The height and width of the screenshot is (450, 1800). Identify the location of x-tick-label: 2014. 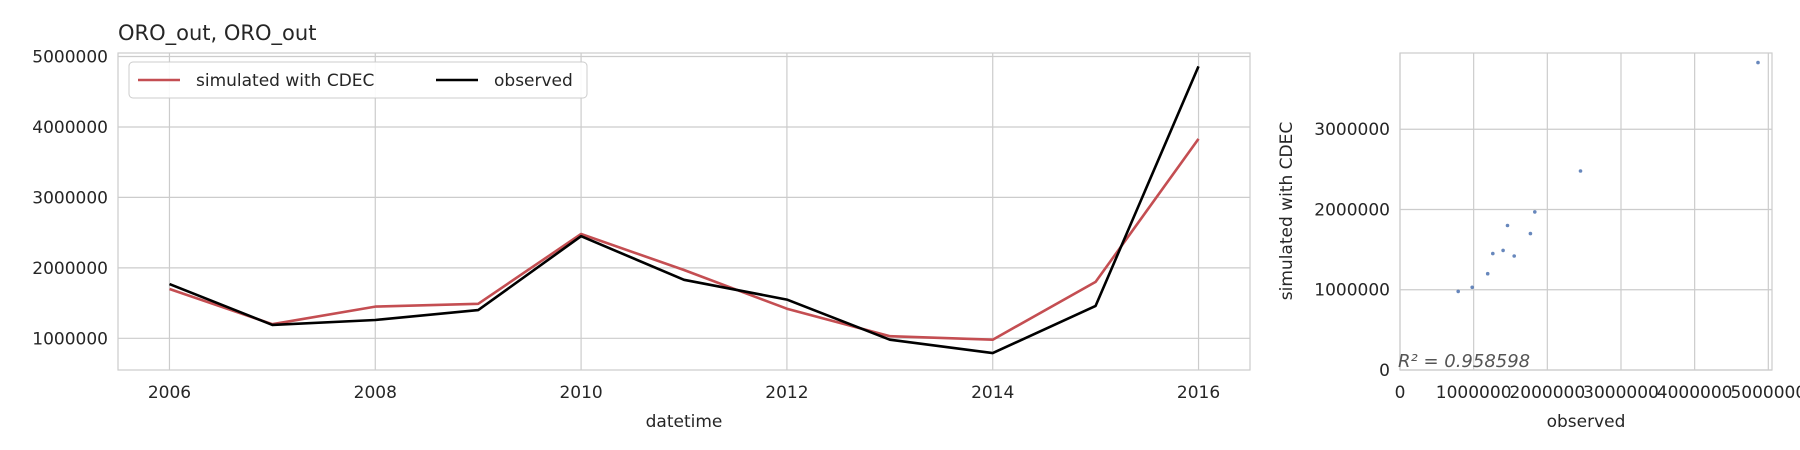
(992, 393).